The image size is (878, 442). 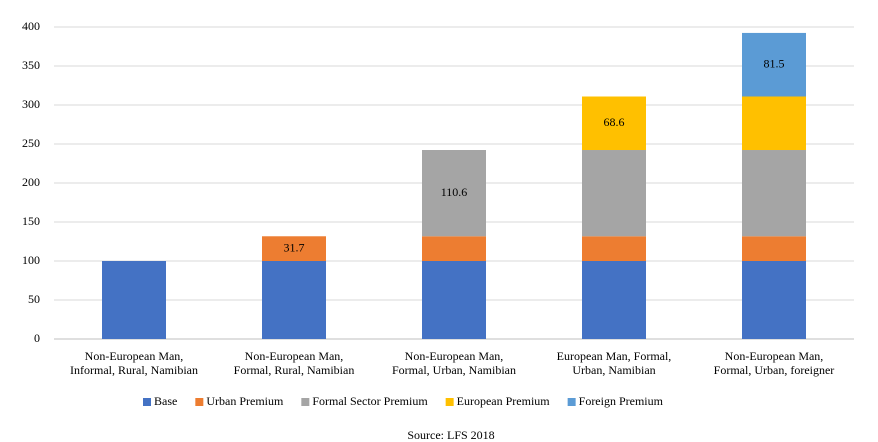 What do you see at coordinates (294, 370) in the screenshot?
I see `x-tick-label: Formal, Rural, Namibian` at bounding box center [294, 370].